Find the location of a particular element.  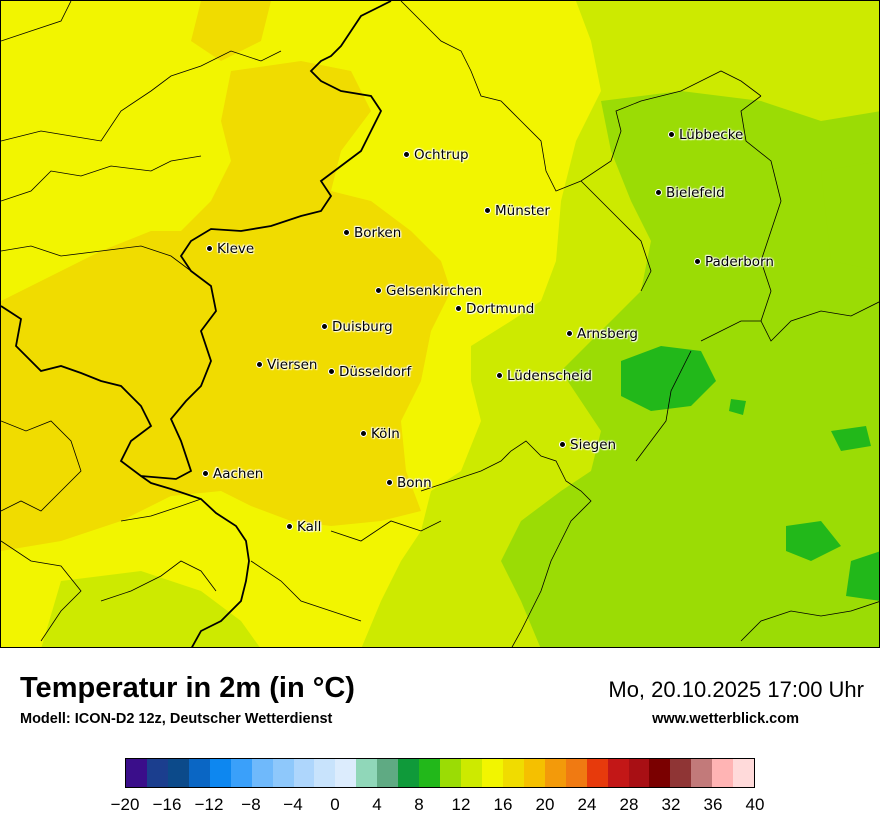

city-label: Paderborn is located at coordinates (734, 262).